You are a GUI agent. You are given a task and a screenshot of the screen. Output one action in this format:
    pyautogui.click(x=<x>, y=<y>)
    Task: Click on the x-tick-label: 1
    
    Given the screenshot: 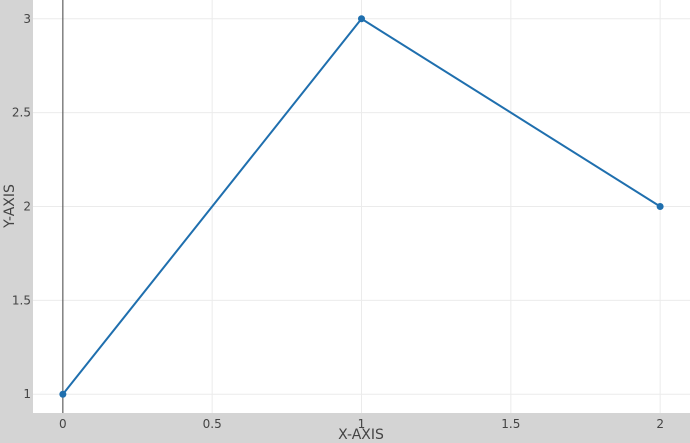 What is the action you would take?
    pyautogui.click(x=362, y=424)
    